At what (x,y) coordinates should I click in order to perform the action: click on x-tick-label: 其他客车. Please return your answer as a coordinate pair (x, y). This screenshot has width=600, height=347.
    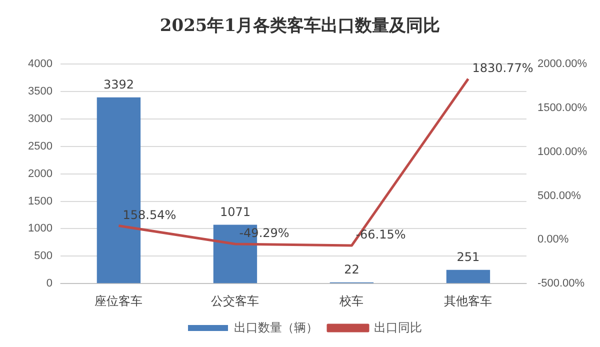
    Looking at the image, I should click on (468, 301).